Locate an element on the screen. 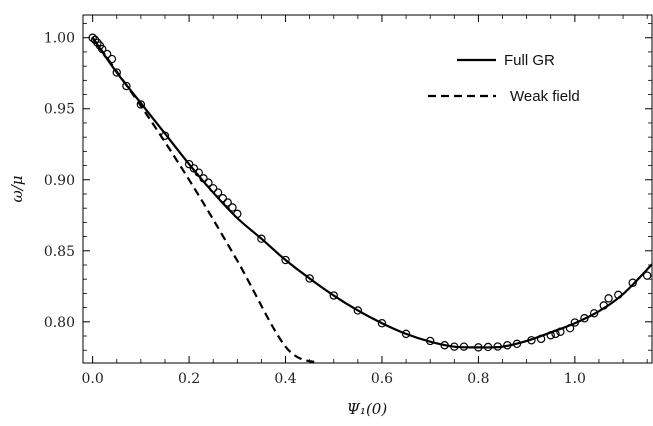  y-tick-label: 0.90 is located at coordinates (59, 181).